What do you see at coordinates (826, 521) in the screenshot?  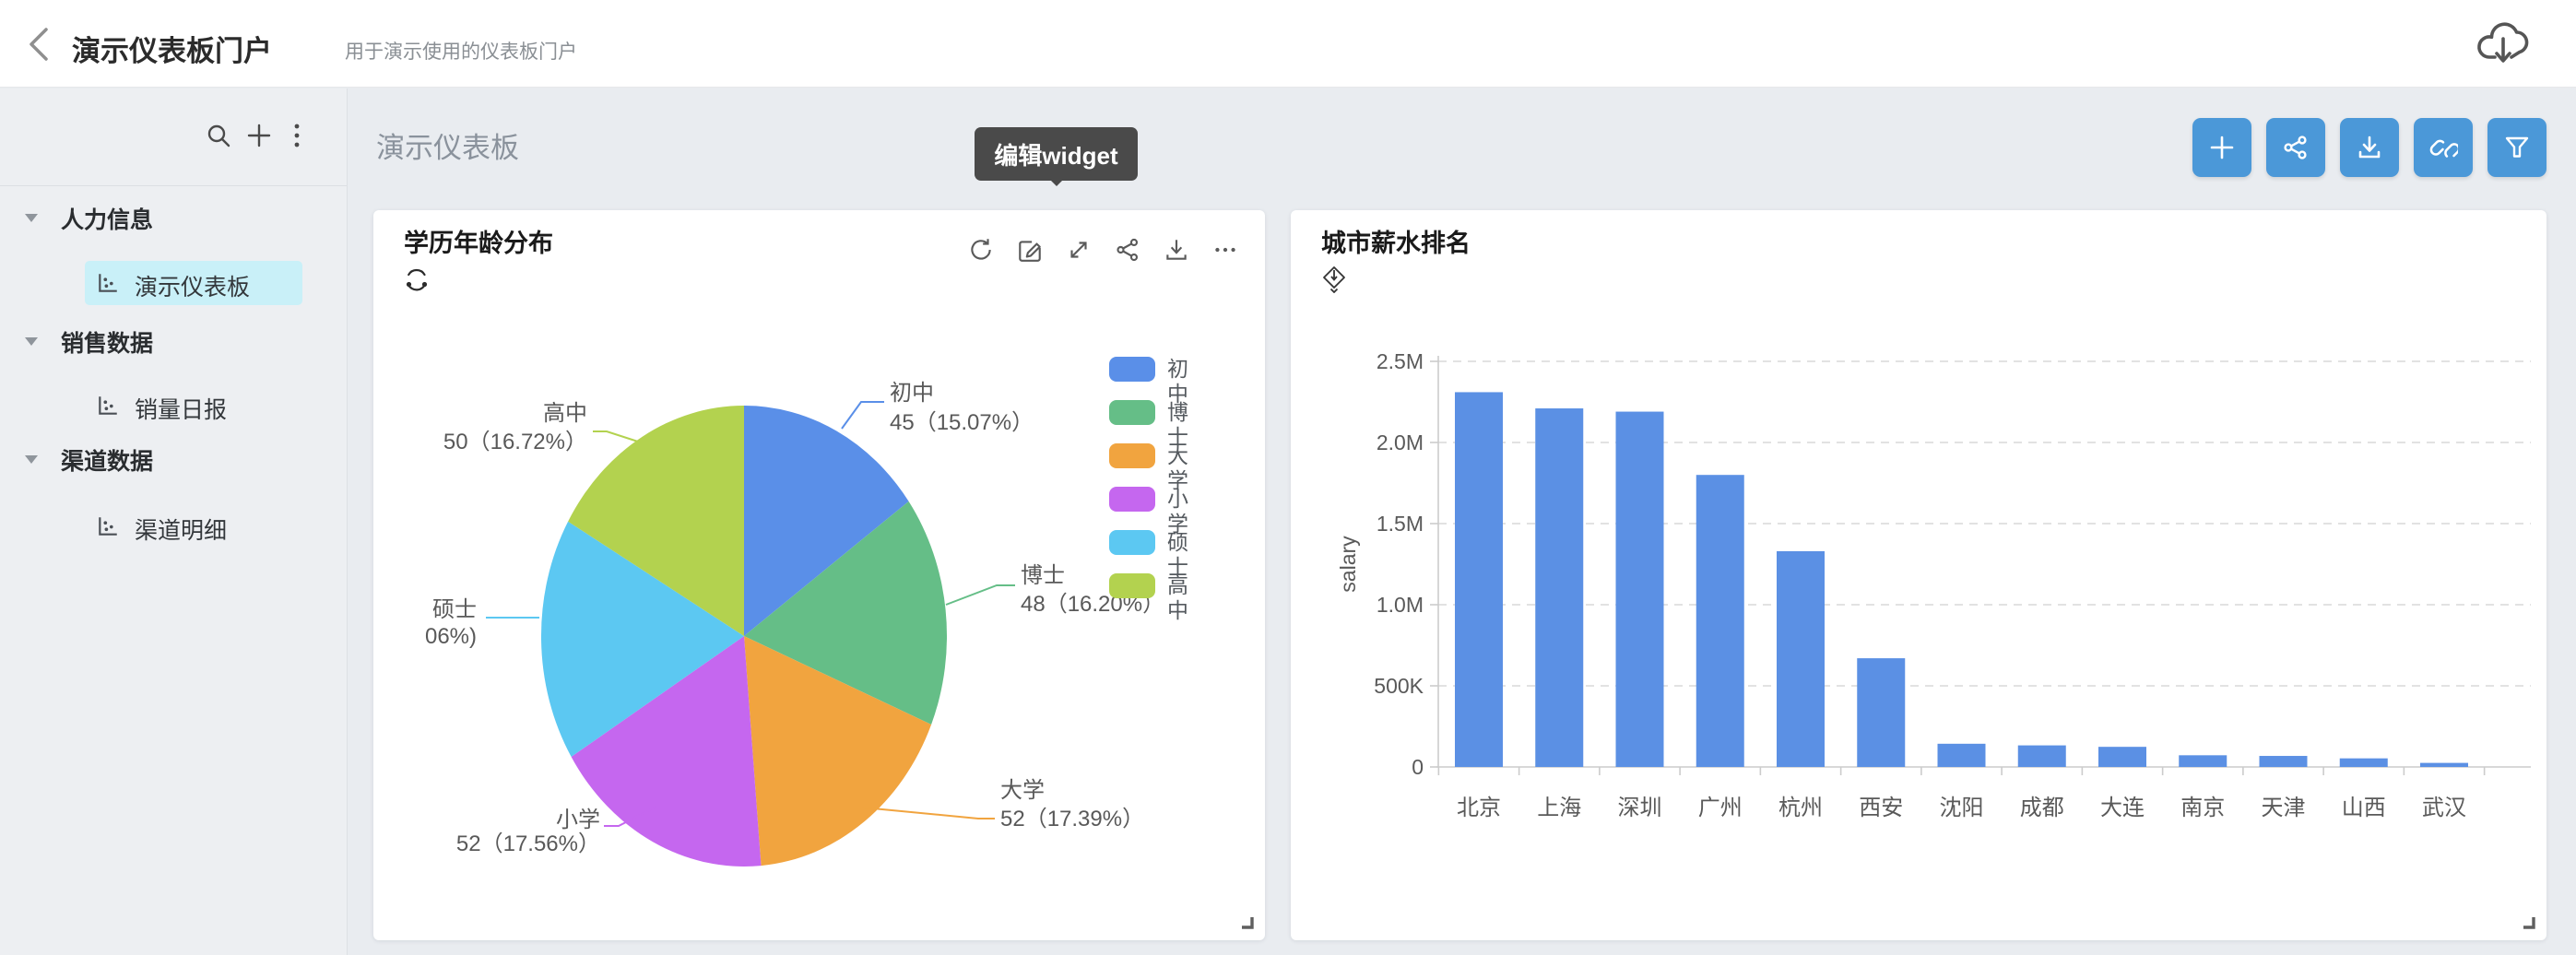 I see `pie-slice-初中` at bounding box center [826, 521].